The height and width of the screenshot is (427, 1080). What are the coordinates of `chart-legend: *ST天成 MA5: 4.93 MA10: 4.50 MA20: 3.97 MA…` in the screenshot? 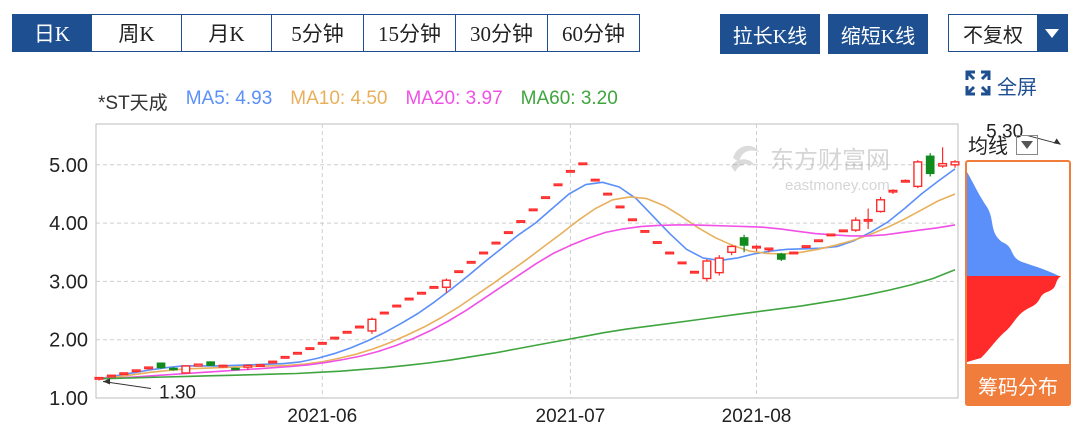 It's located at (358, 101).